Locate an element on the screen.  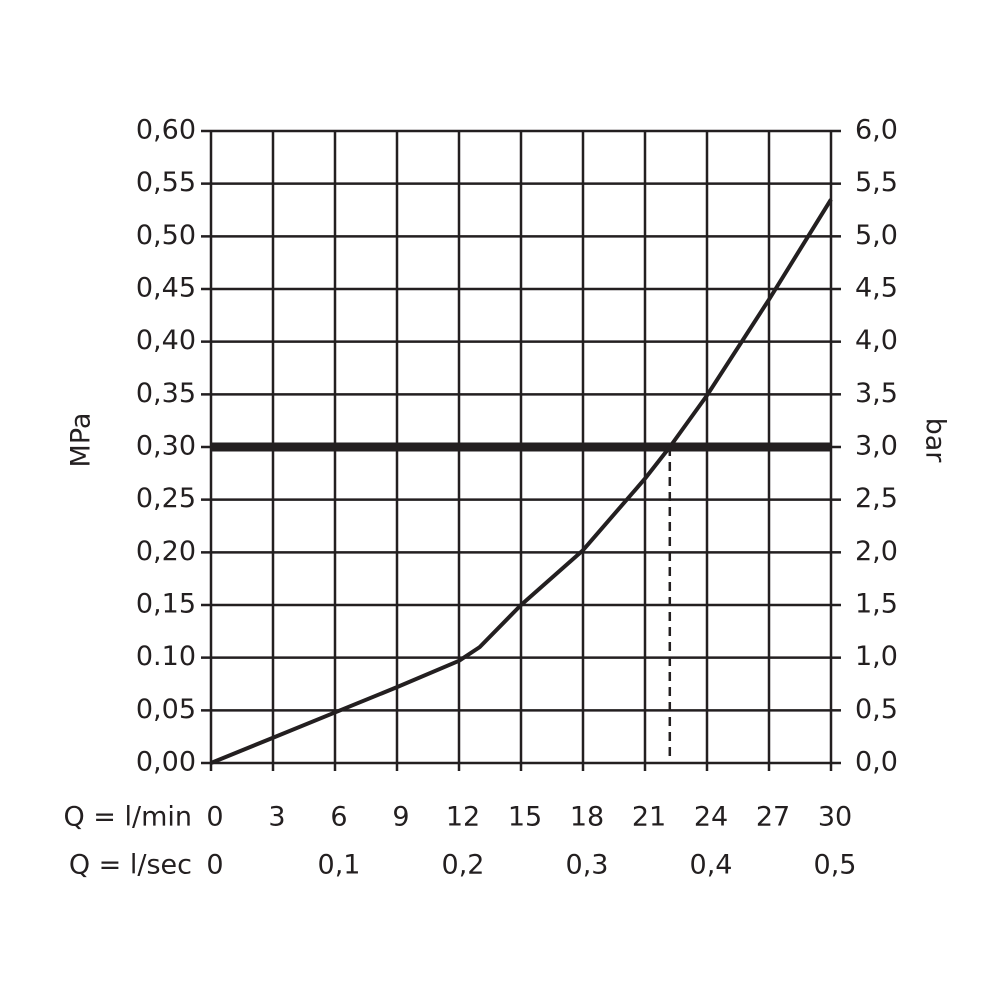
x2-tick-label: 0 is located at coordinates (214, 865).